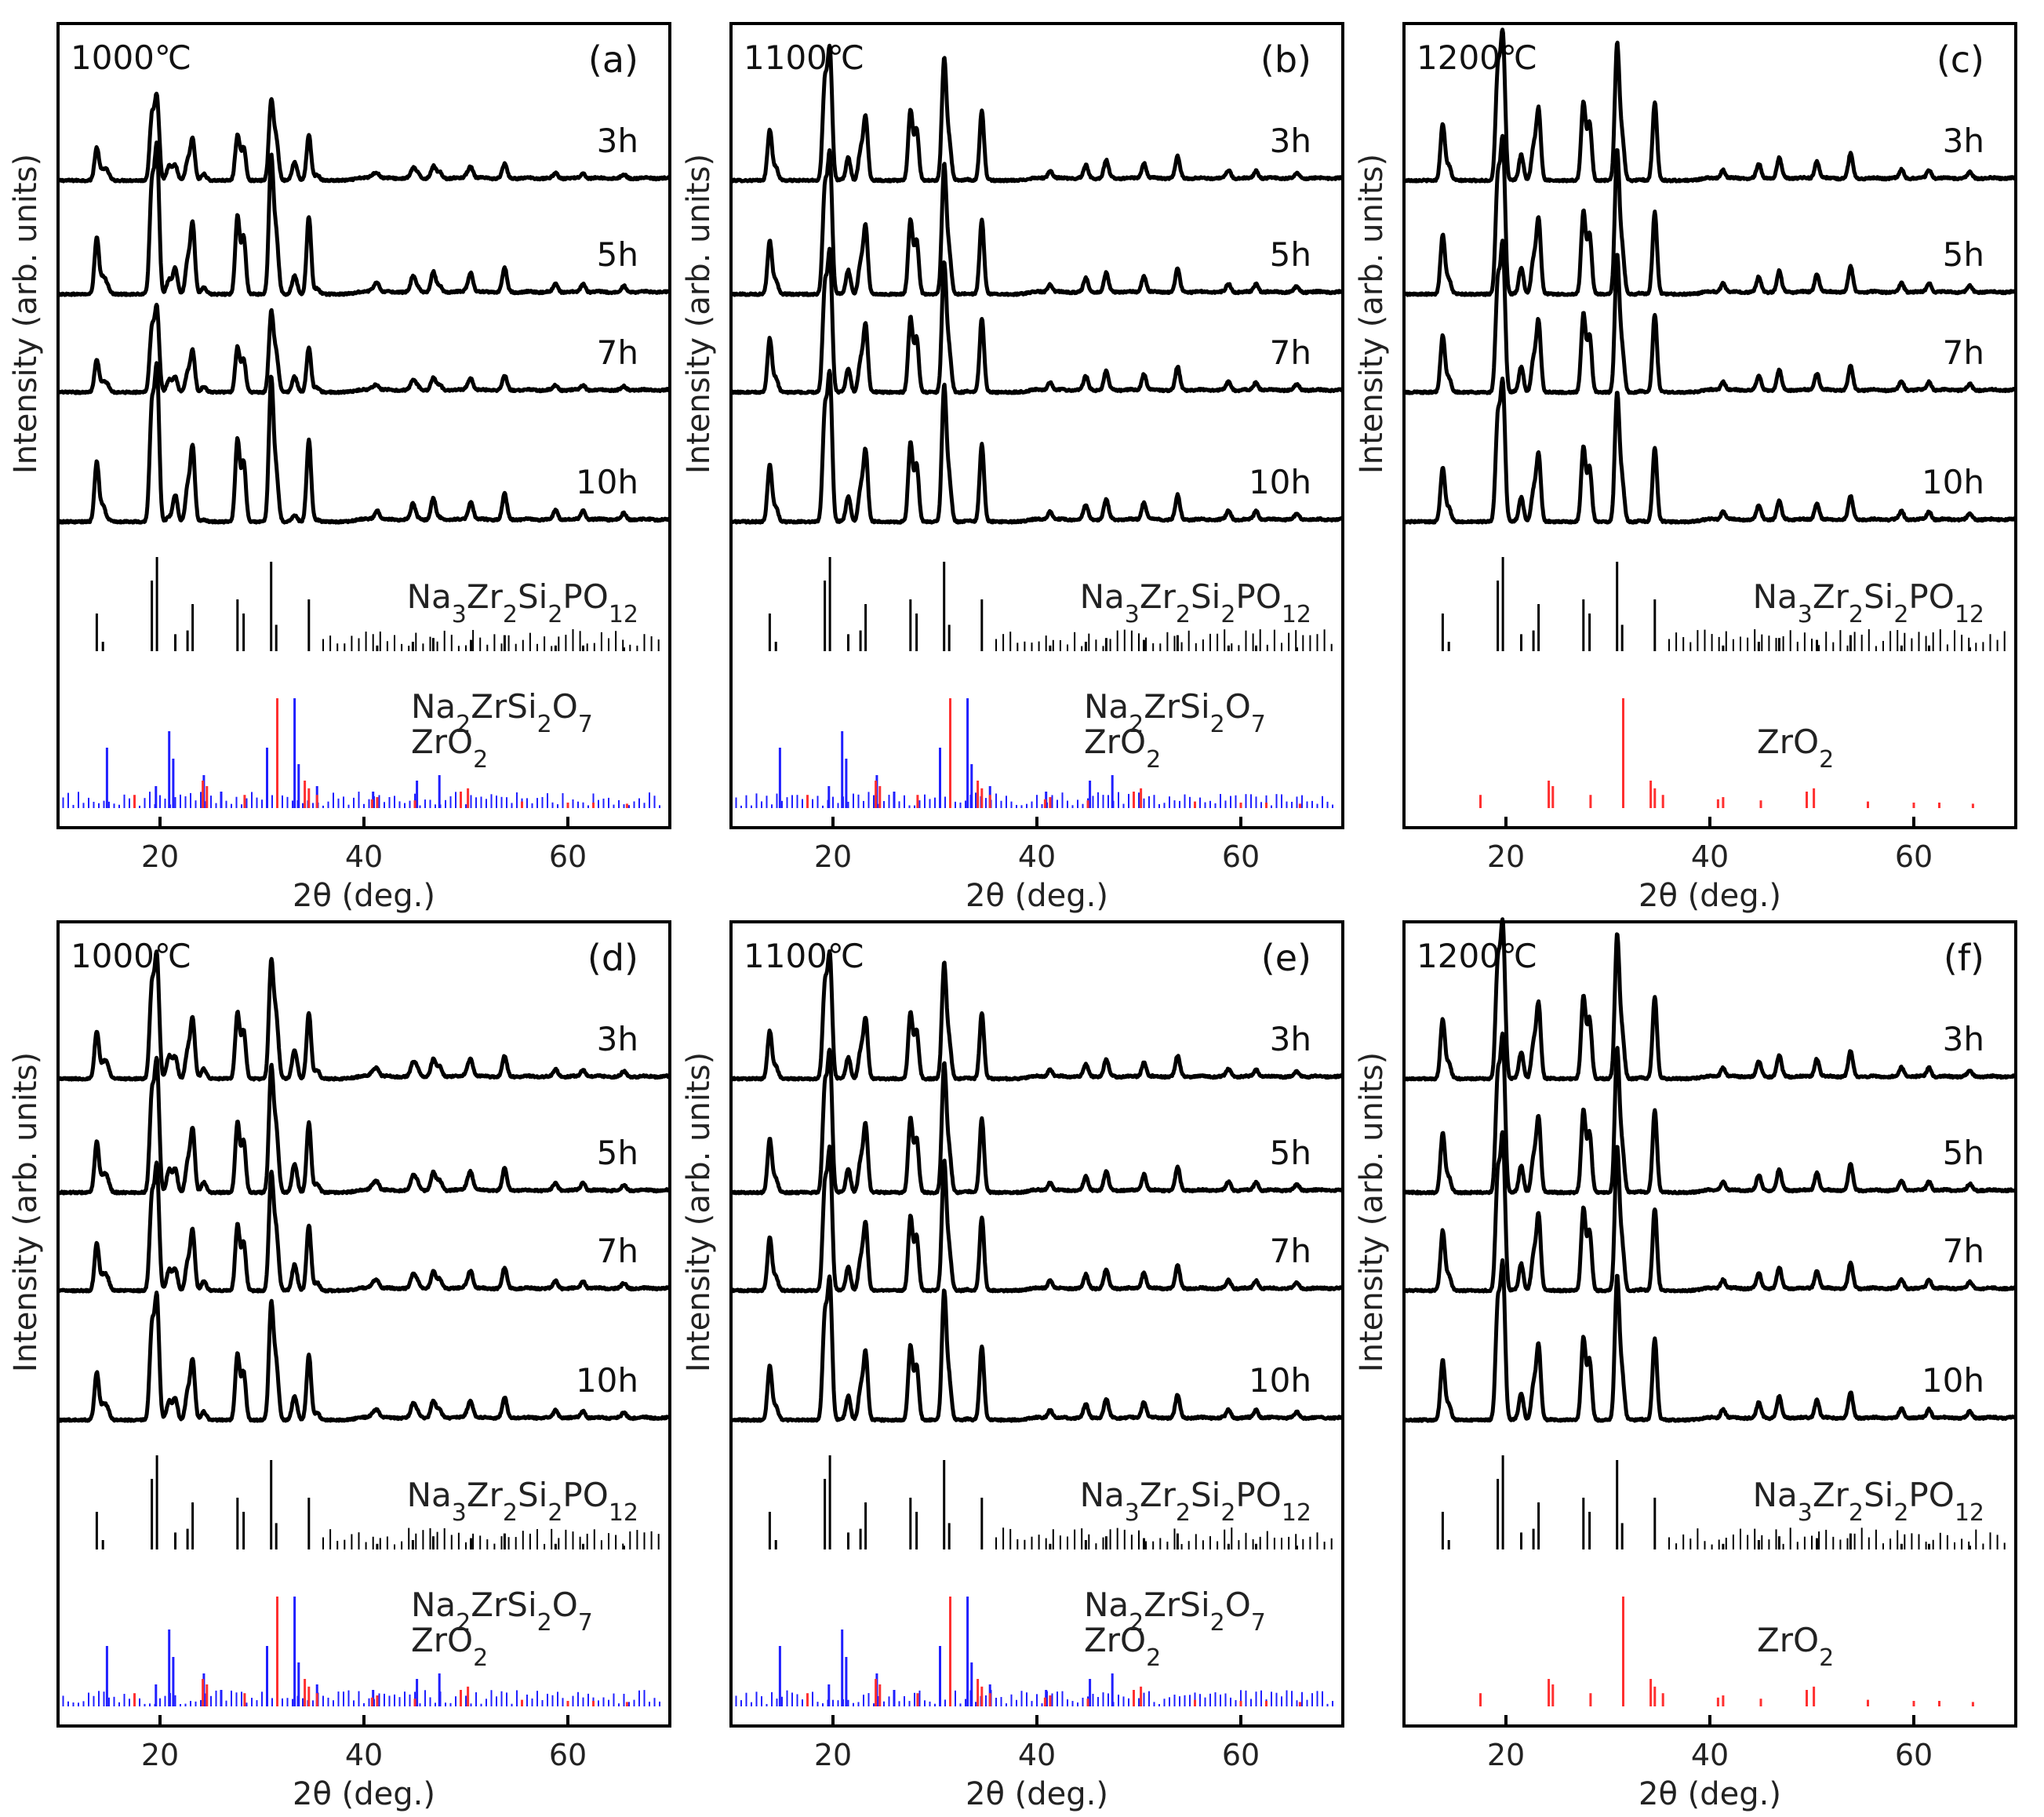  What do you see at coordinates (612, 958) in the screenshot?
I see `panel-label: (d)` at bounding box center [612, 958].